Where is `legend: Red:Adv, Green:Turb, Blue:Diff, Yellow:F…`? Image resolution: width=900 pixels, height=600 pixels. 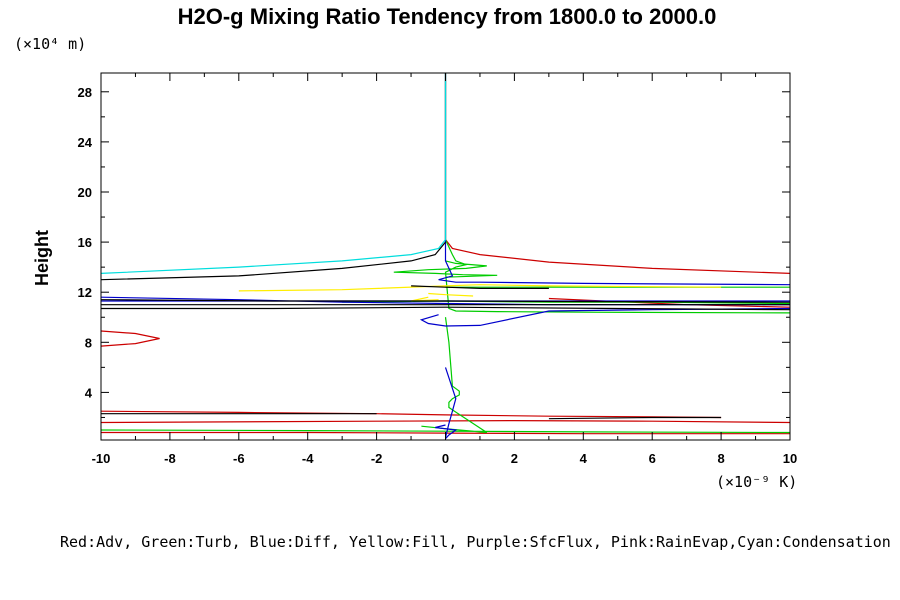 legend: Red:Adv, Green:Turb, Blue:Diff, Yellow:F… is located at coordinates (475, 542).